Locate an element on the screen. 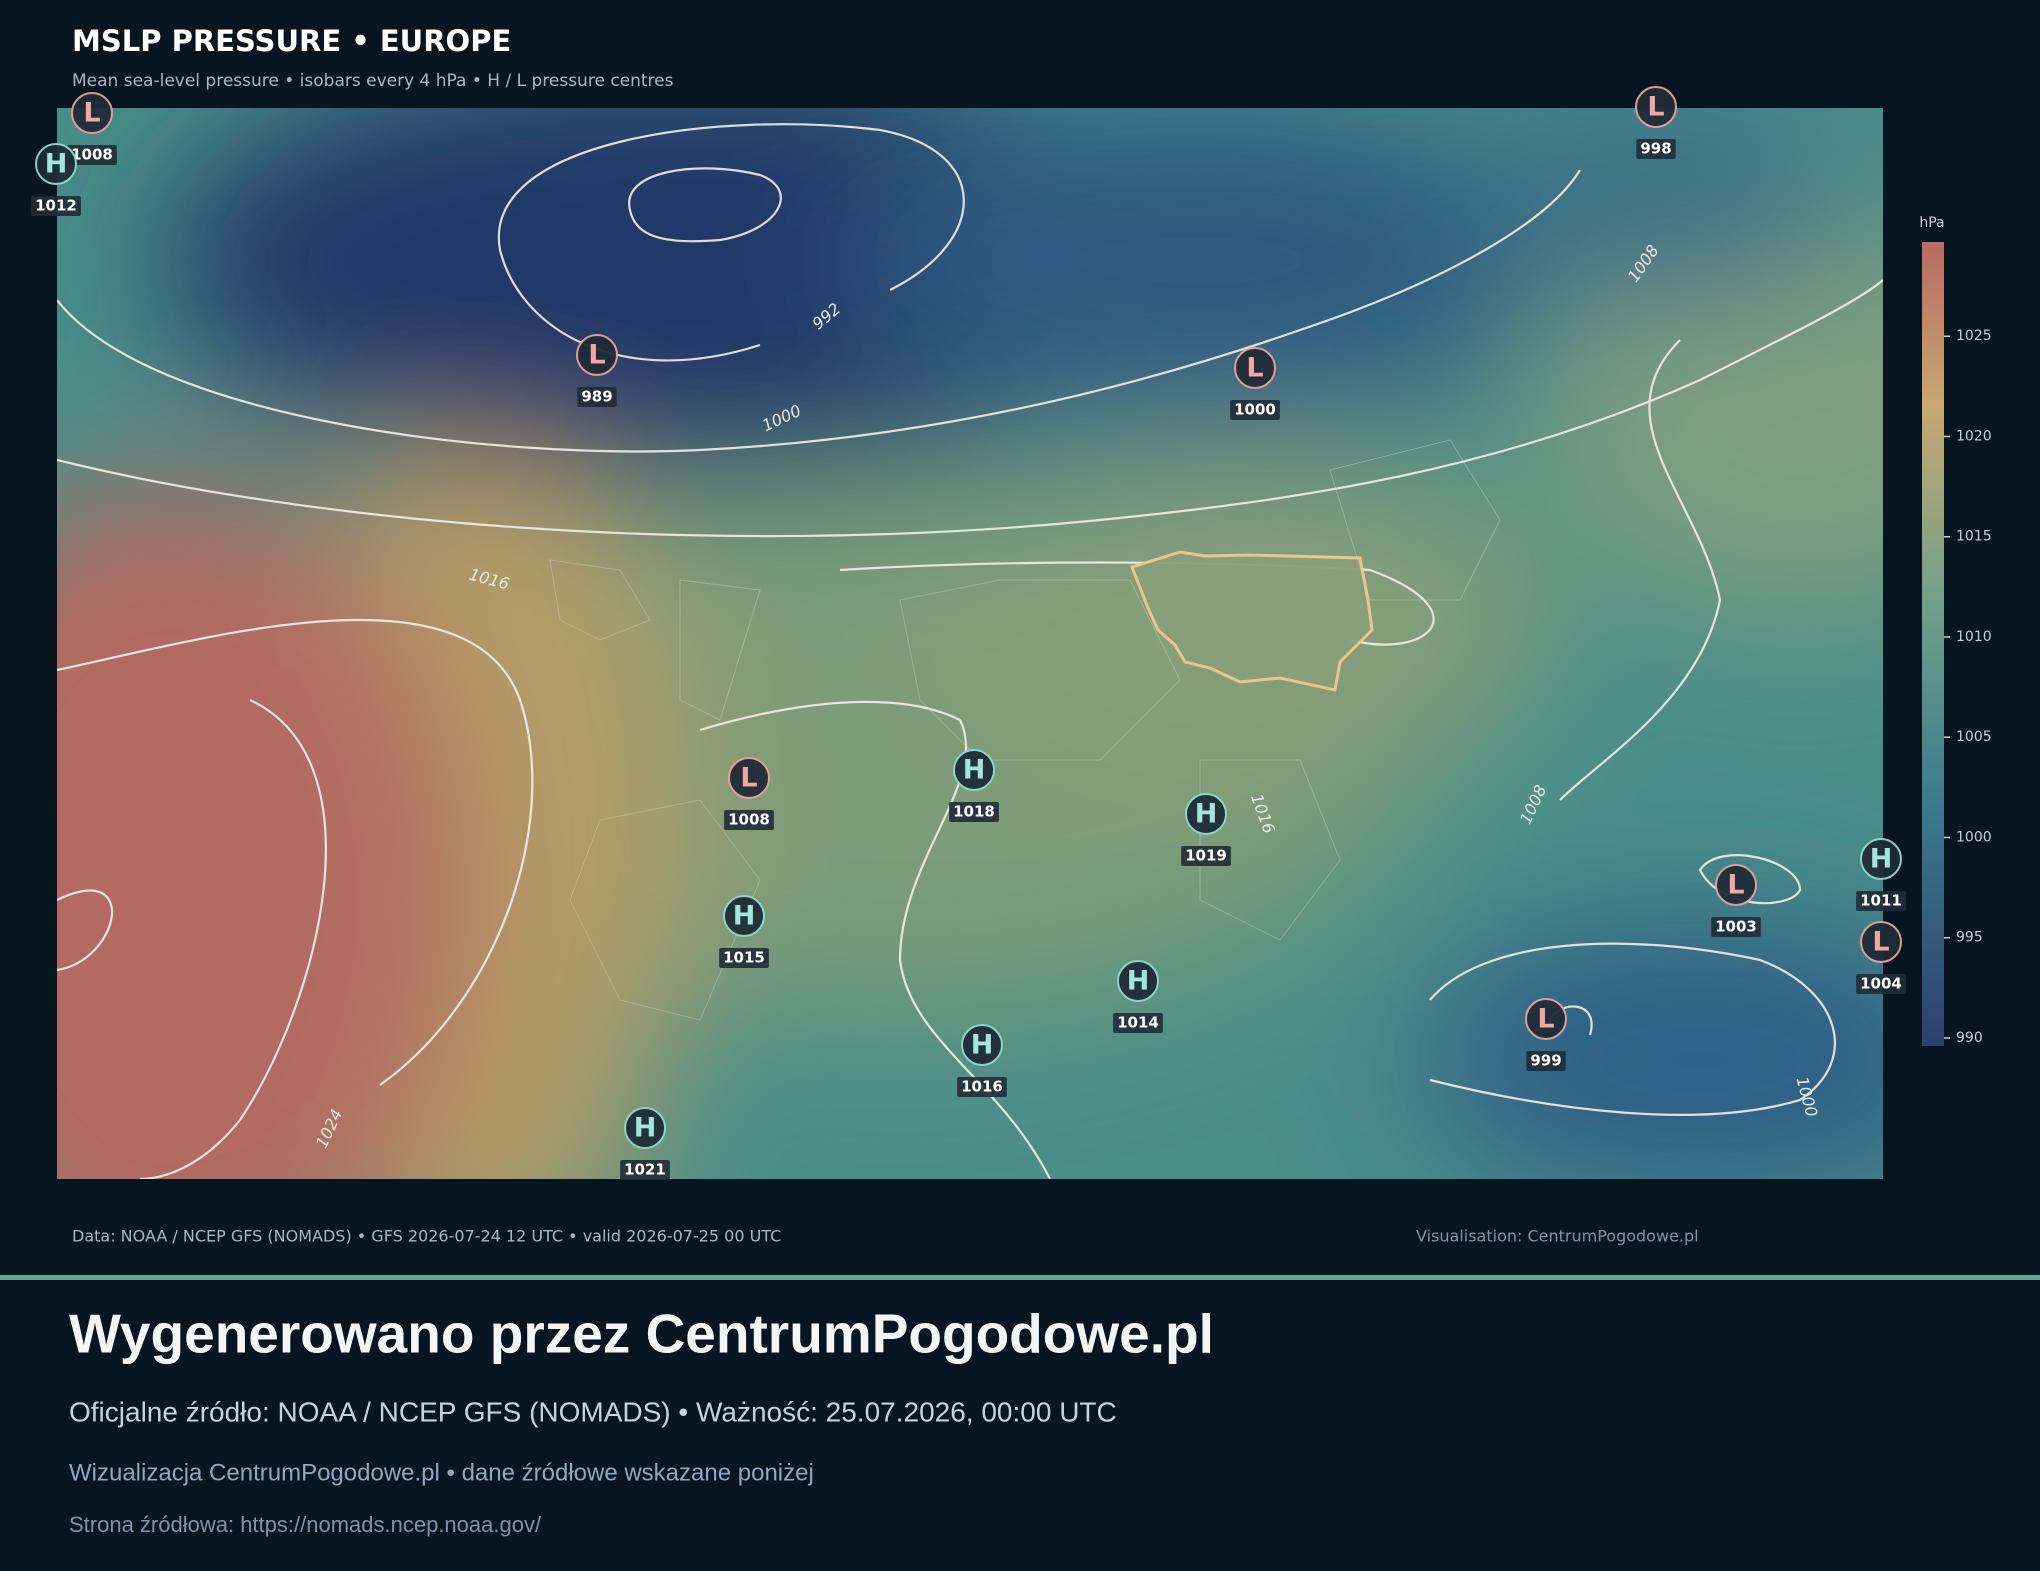 This screenshot has height=1571, width=2040. centre-value: 1021 is located at coordinates (645, 1170).